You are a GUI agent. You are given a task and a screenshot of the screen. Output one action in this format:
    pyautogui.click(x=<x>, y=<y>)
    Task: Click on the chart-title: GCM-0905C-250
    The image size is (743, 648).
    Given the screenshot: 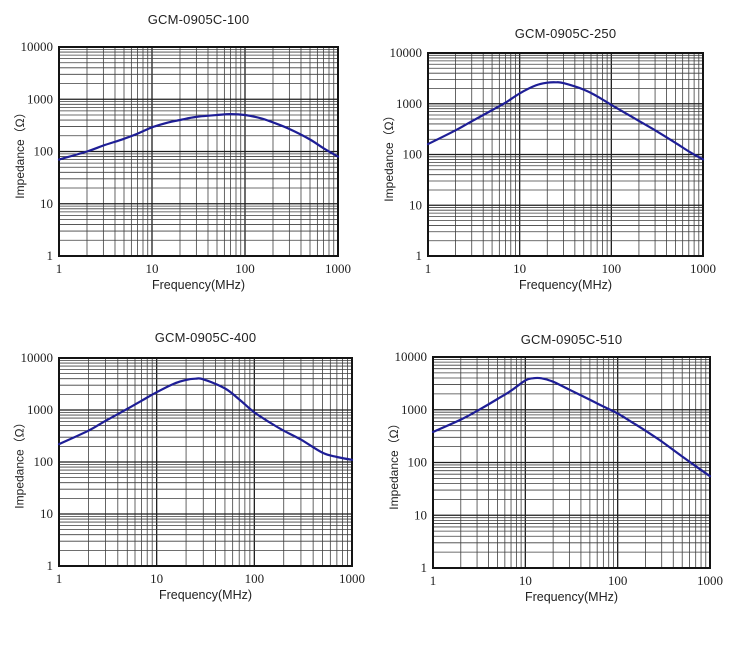 What is the action you would take?
    pyautogui.click(x=565, y=33)
    